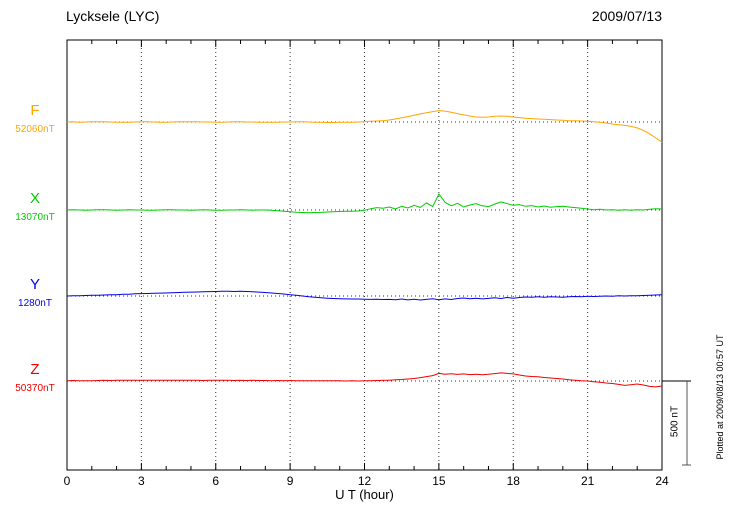 This screenshot has width=730, height=520. What do you see at coordinates (720, 397) in the screenshot?
I see `plotted-at-note: Plotted at 2009/08/13 00:57 UT` at bounding box center [720, 397].